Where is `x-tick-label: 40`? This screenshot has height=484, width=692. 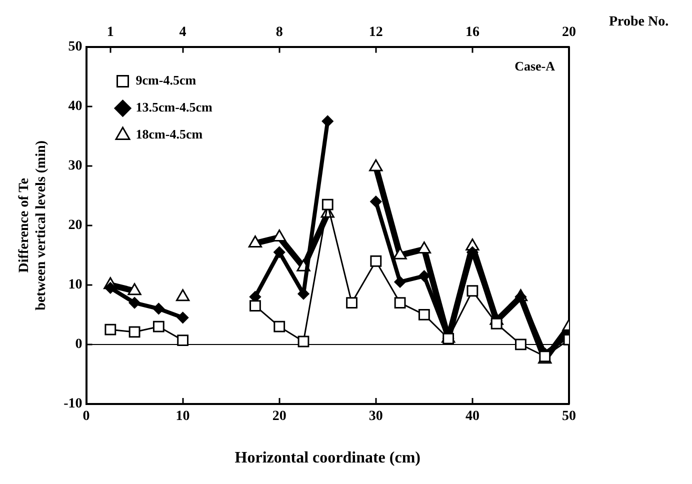
x-tick-label: 40 is located at coordinates (472, 416).